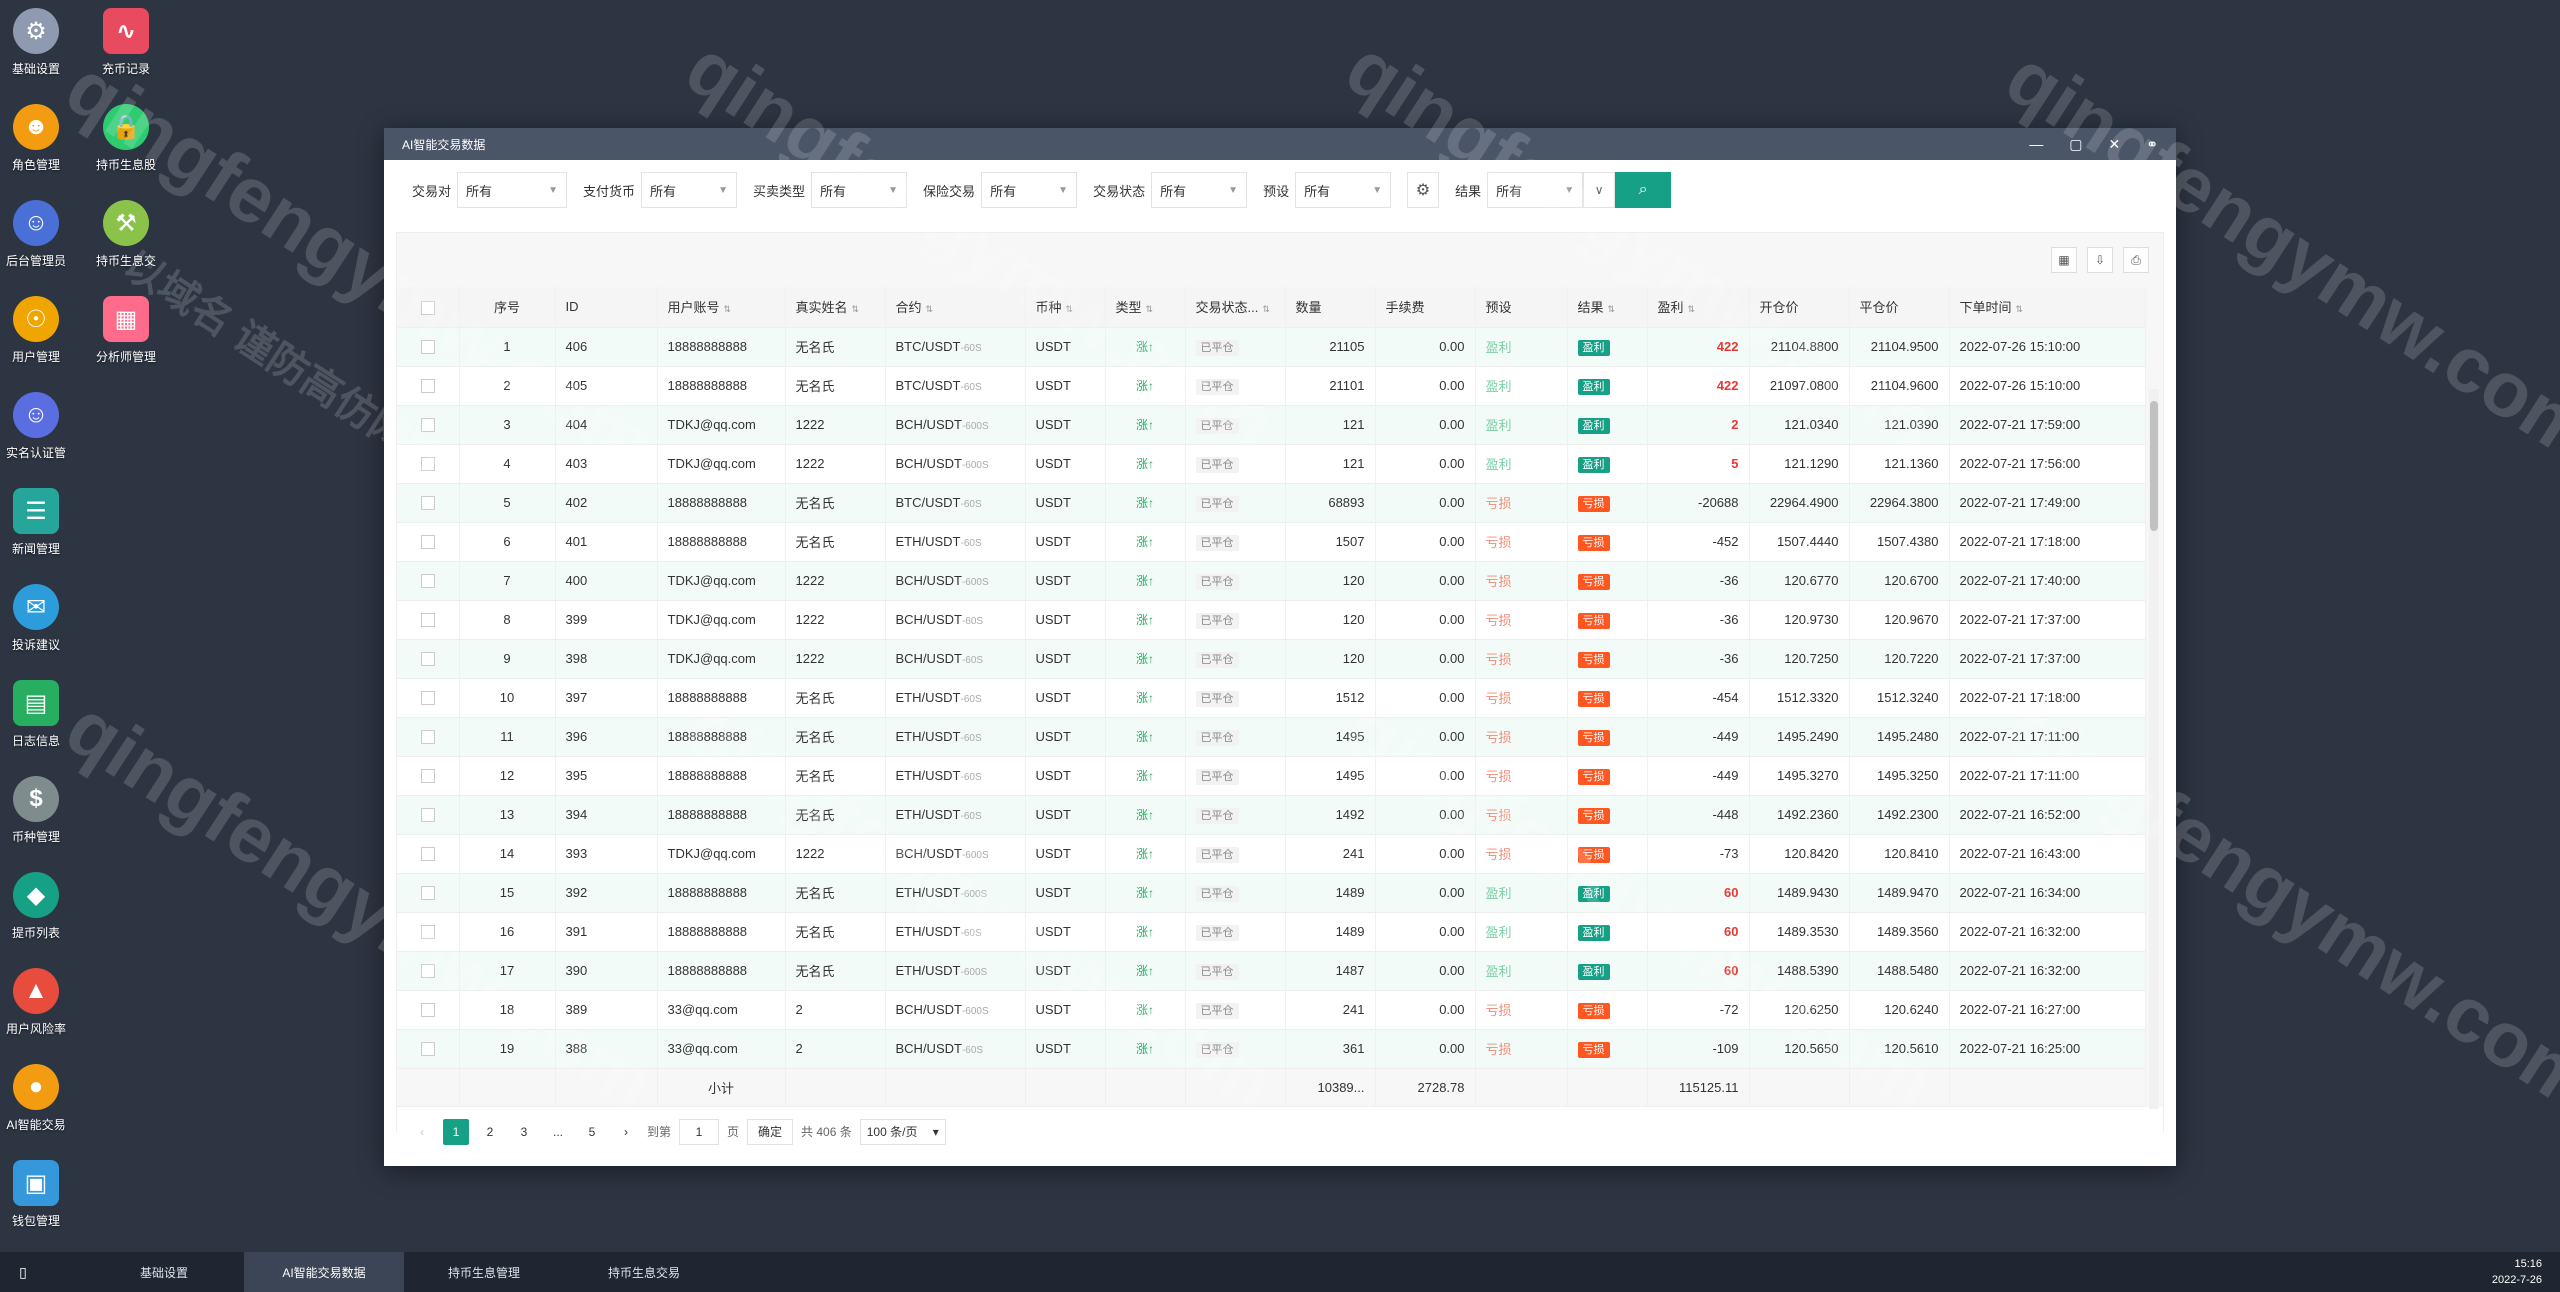  I want to click on desktop-icon-lock: 🔒 持币生息股, so click(126, 141).